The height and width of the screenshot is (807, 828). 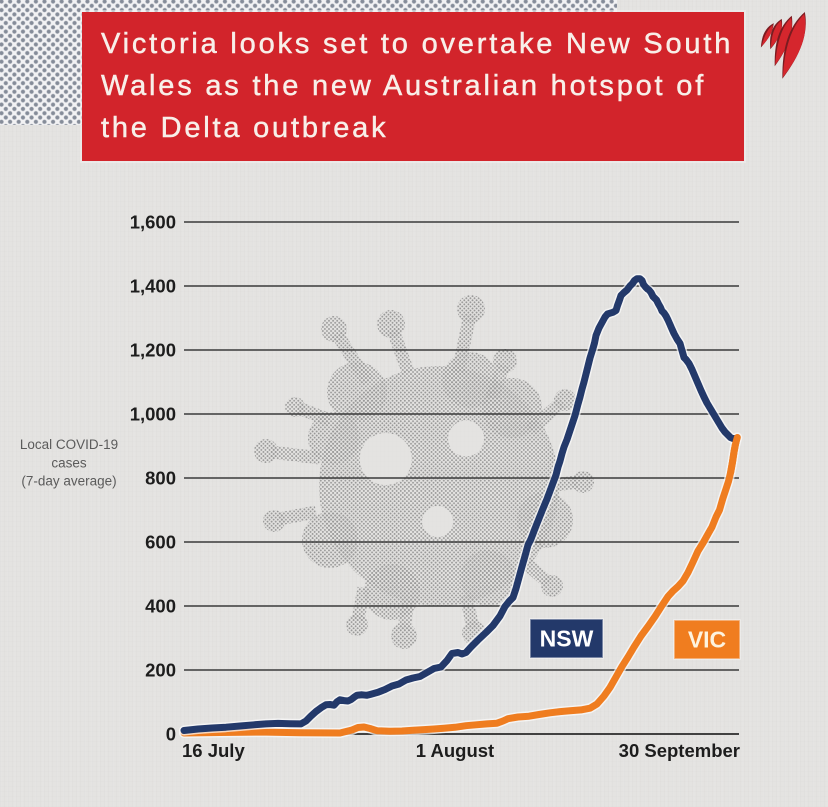 I want to click on svg-text: 1,000, so click(x=153, y=414).